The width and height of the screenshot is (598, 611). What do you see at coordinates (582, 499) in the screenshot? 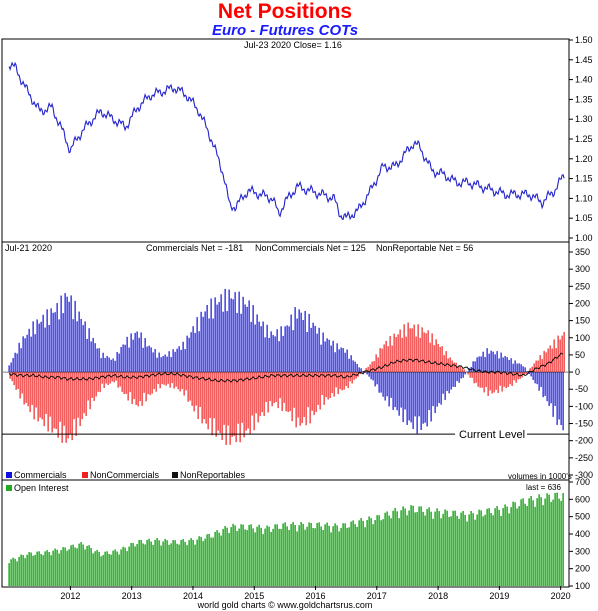
I see `oi-axis-tick-label: 600` at bounding box center [582, 499].